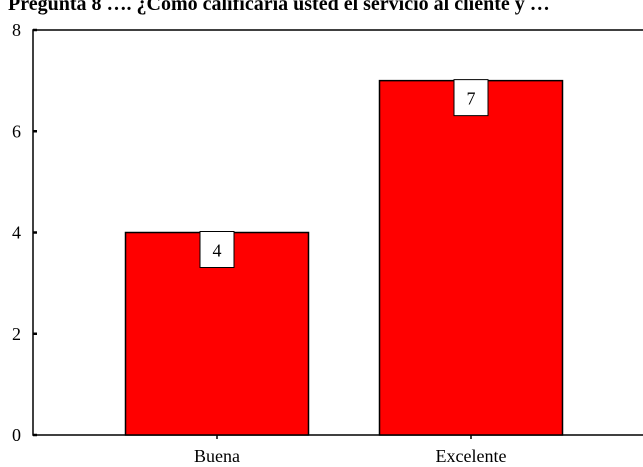 Image resolution: width=643 pixels, height=467 pixels. What do you see at coordinates (471, 456) in the screenshot?
I see `x-tick-label: Excelente` at bounding box center [471, 456].